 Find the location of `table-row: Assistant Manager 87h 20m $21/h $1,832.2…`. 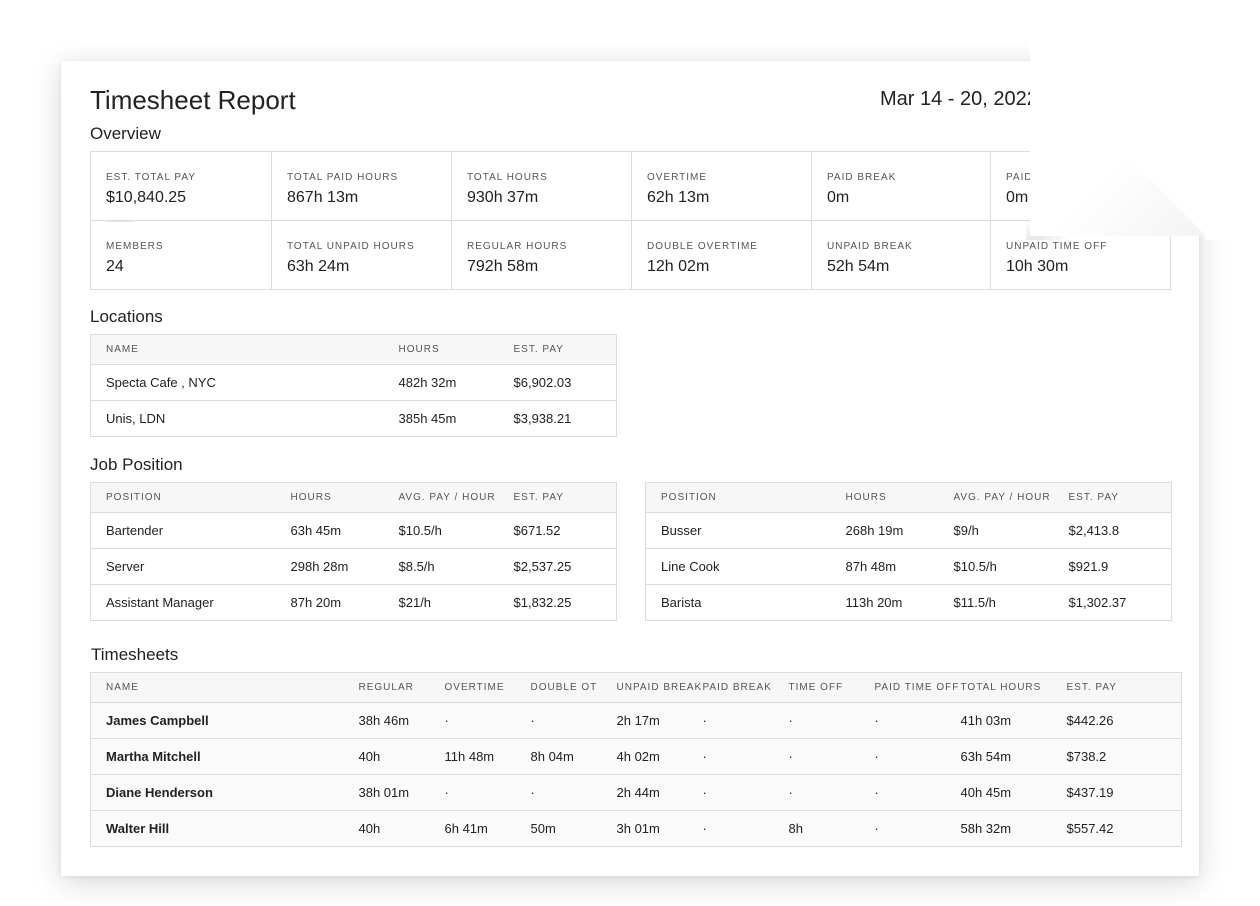

table-row: Assistant Manager 87h 20m $21/h $1,832.2… is located at coordinates (354, 603).